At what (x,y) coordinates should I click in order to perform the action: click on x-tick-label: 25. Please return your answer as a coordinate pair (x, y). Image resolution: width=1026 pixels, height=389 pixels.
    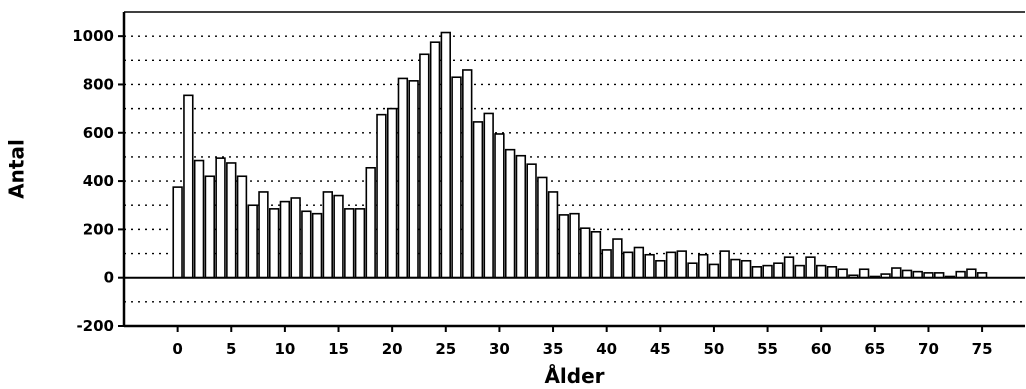
    Looking at the image, I should click on (445, 349).